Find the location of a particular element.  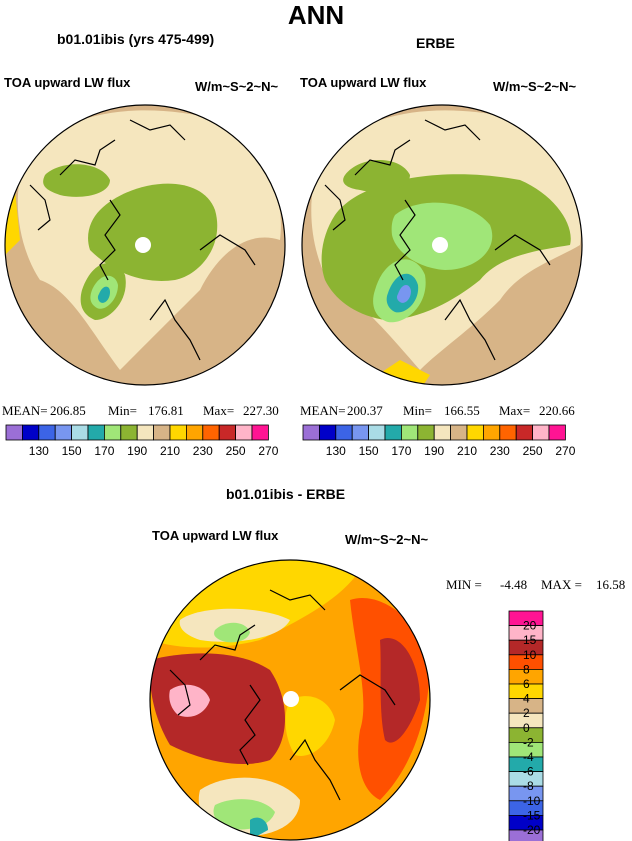

colorbar-tick-label: -20 is located at coordinates (532, 830).